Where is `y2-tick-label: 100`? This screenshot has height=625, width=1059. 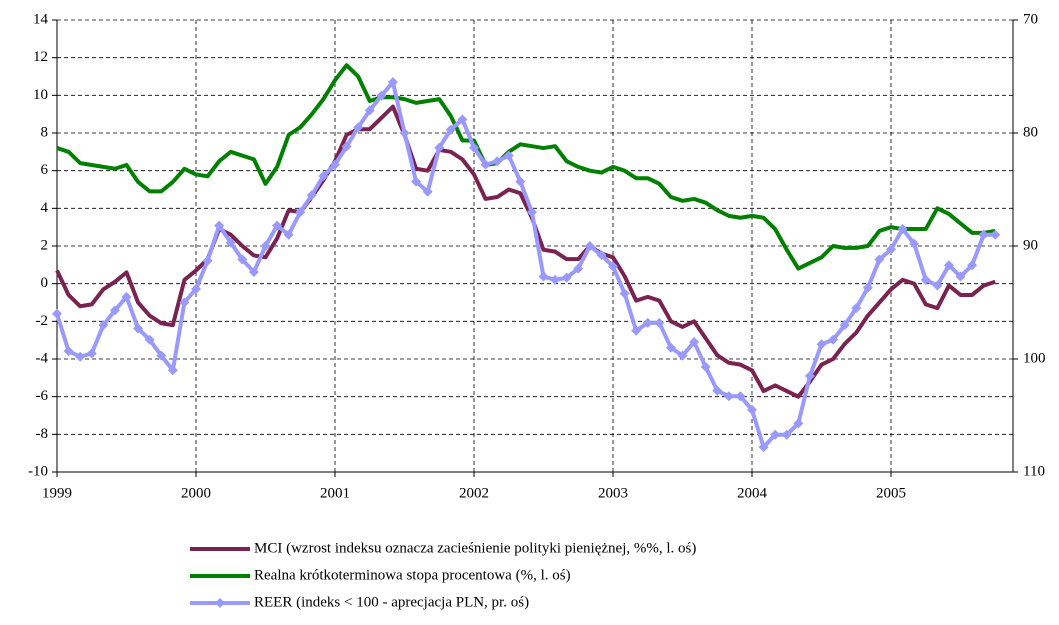
y2-tick-label: 100 is located at coordinates (1034, 358).